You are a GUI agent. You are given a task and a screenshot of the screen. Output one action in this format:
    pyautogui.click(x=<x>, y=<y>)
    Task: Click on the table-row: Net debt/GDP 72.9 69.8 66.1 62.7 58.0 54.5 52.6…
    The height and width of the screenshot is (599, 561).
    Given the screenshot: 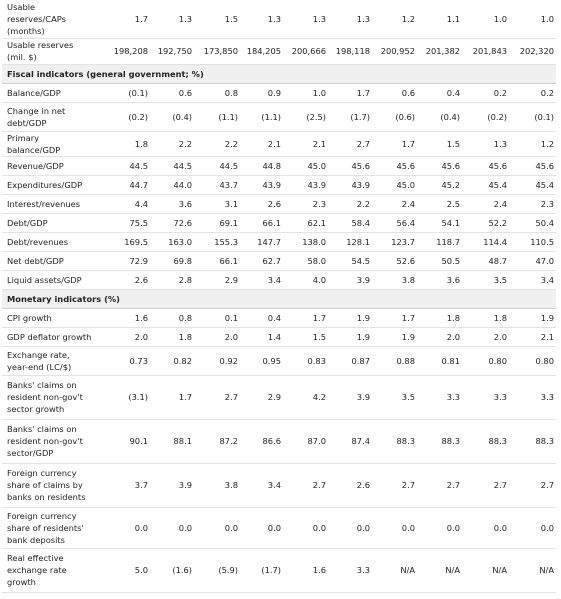 What is the action you would take?
    pyautogui.click(x=279, y=261)
    